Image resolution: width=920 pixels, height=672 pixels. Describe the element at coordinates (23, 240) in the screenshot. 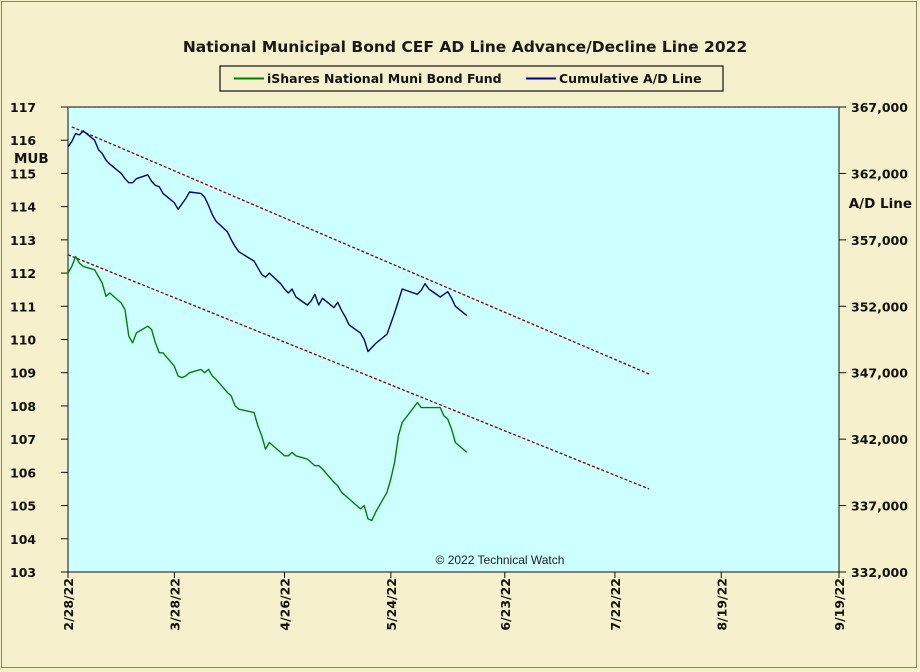

I see `left-tick-label: 113` at that location.